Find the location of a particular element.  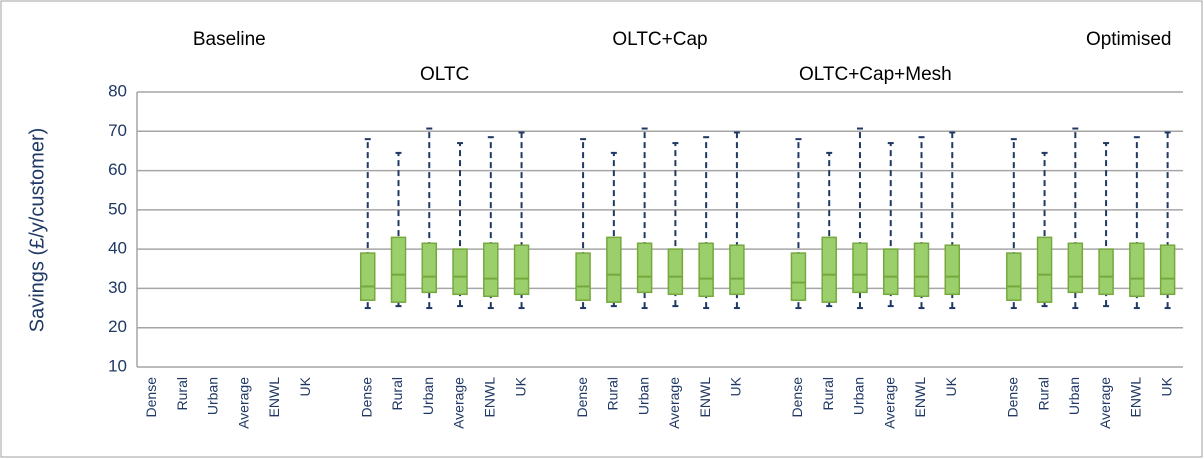

y-tick-label: 10 is located at coordinates (117, 365).